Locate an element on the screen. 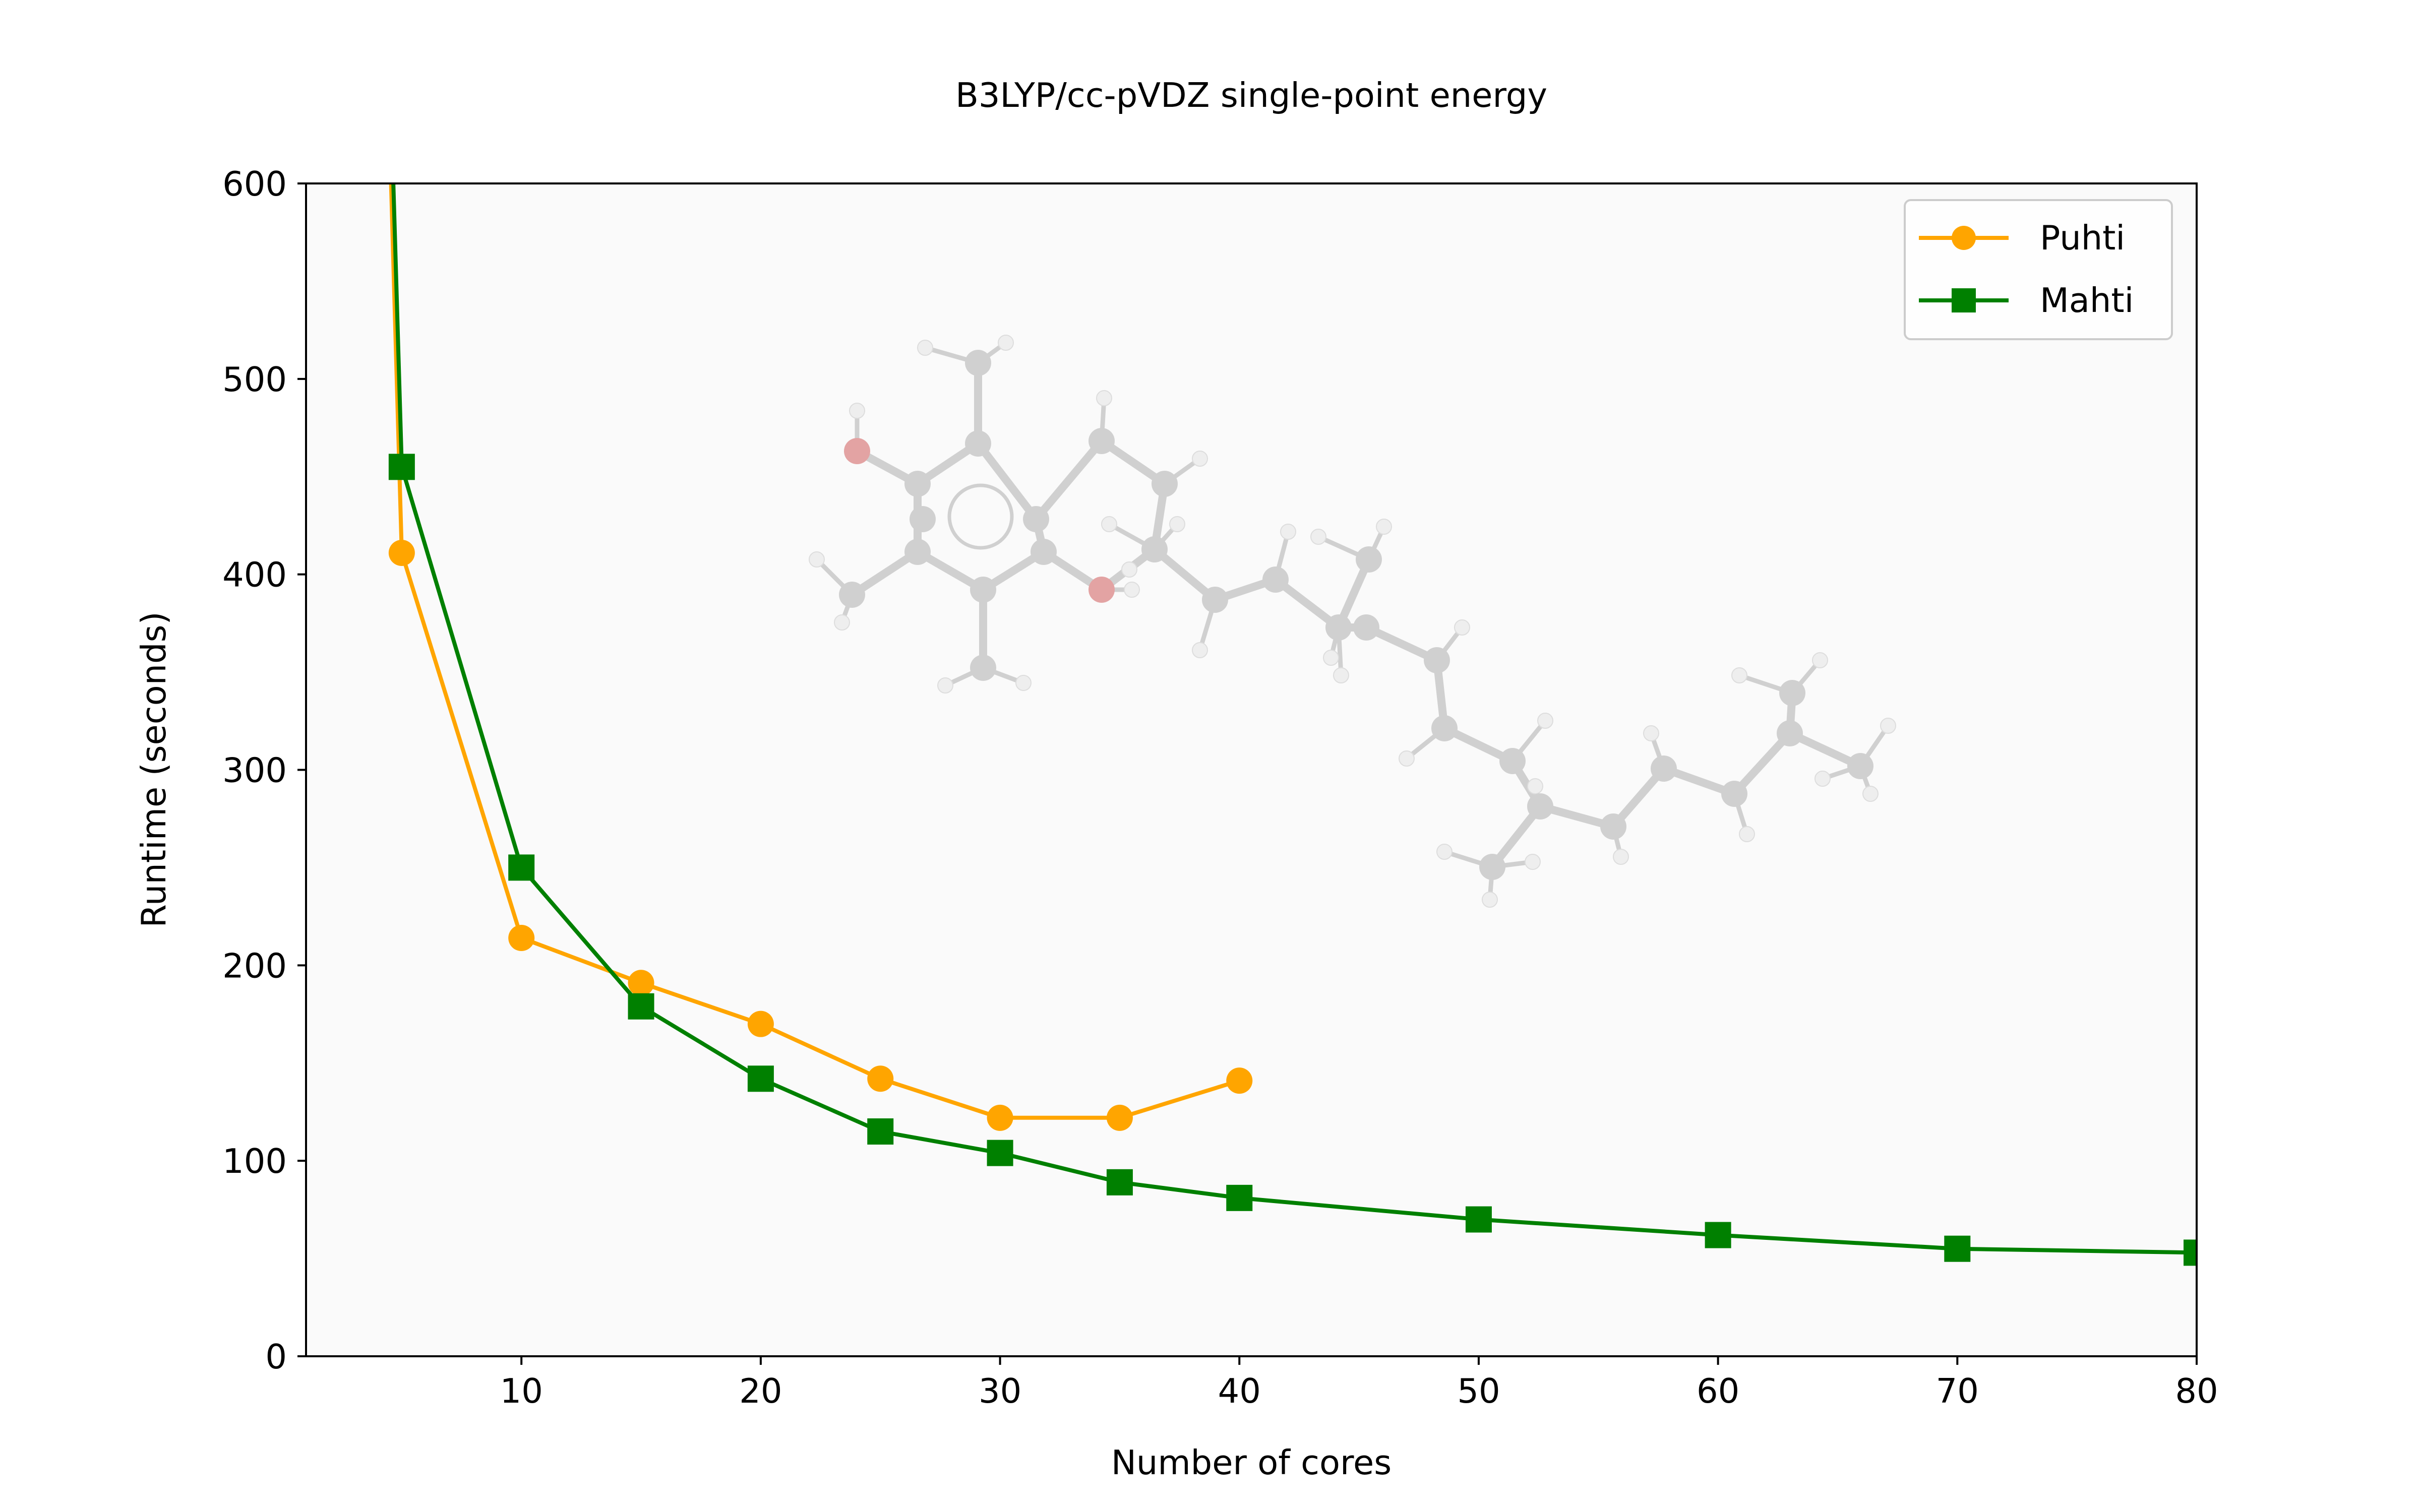 This screenshot has width=2420, height=1512. legend-marker-mahti is located at coordinates (1964, 300).